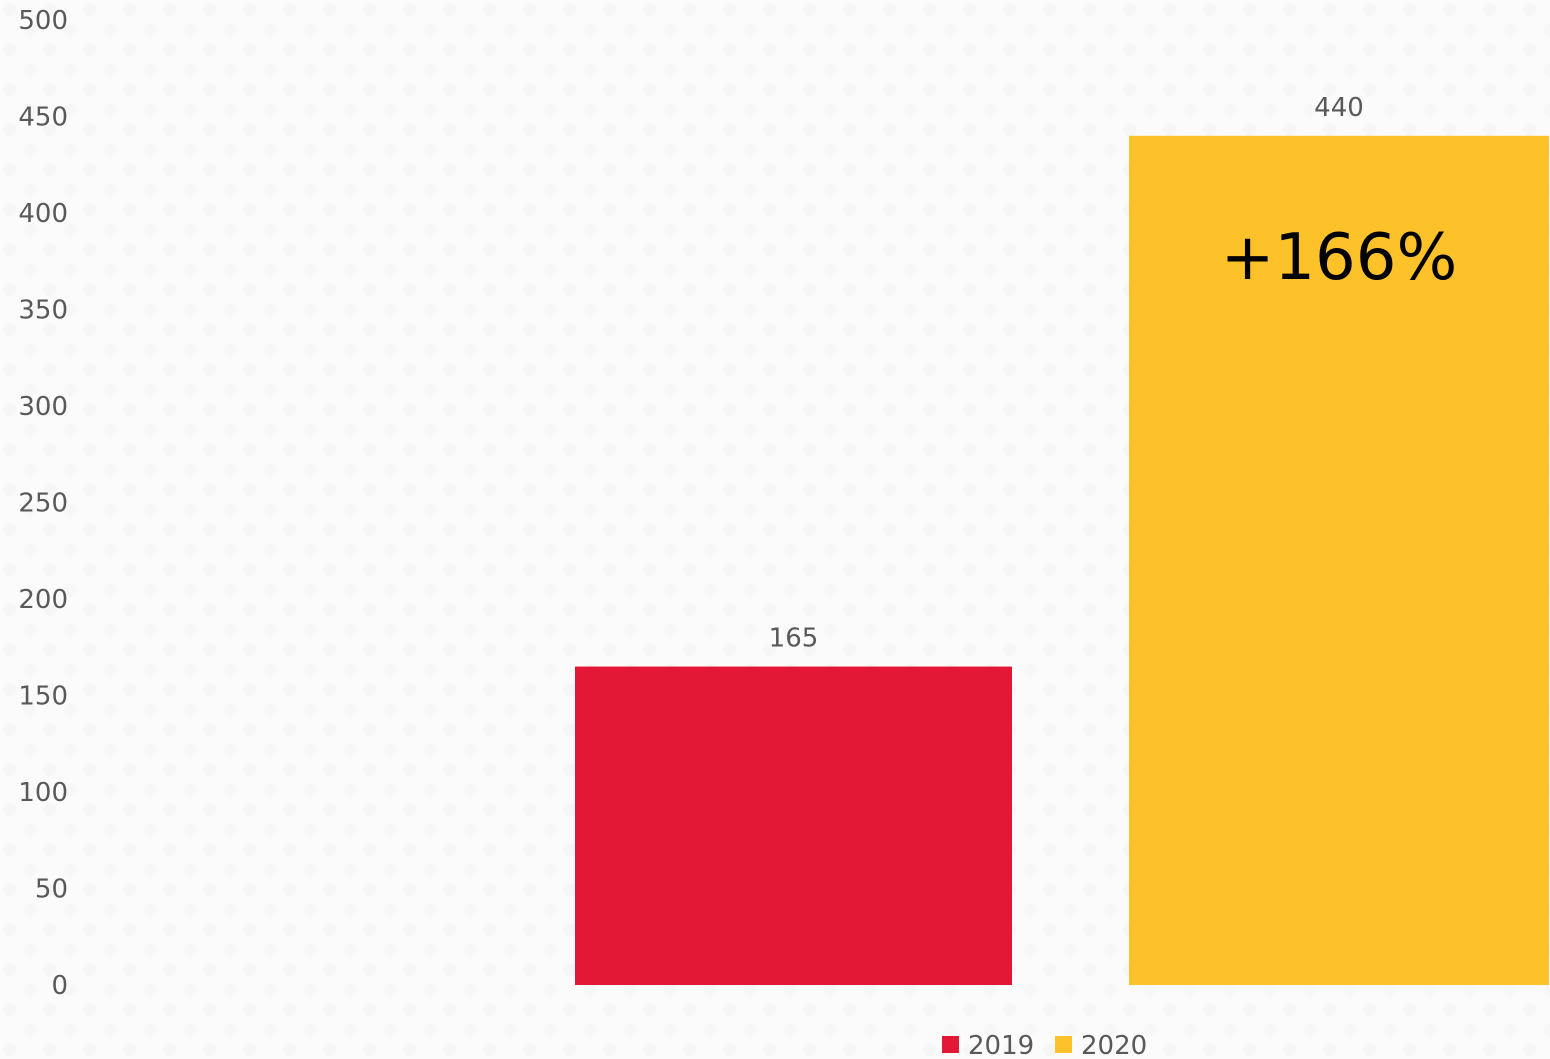  Describe the element at coordinates (1339, 258) in the screenshot. I see `change-annotation: +166%` at that location.